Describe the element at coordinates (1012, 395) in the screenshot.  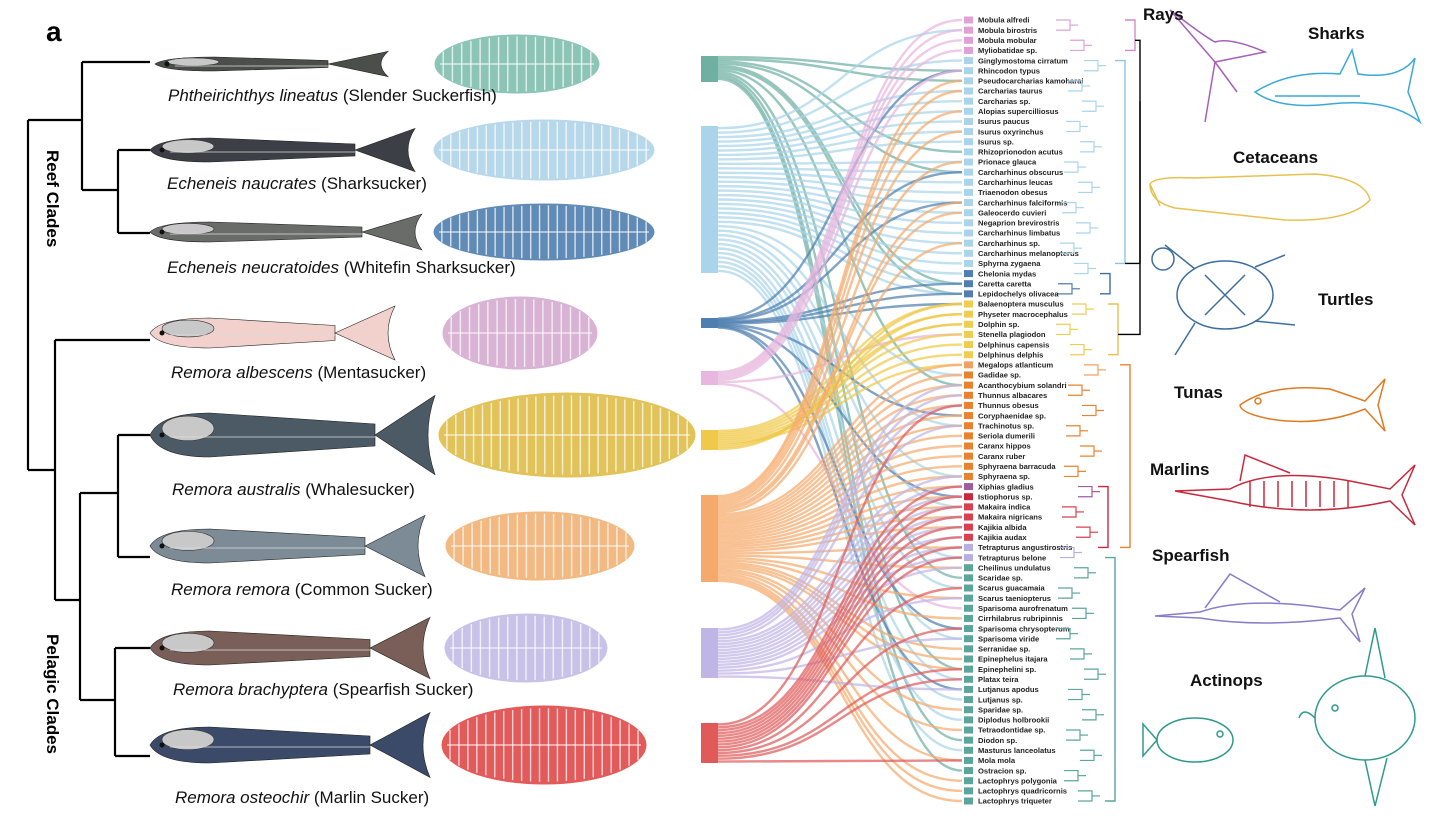
I see `host-label: Thunnus albacares` at that location.